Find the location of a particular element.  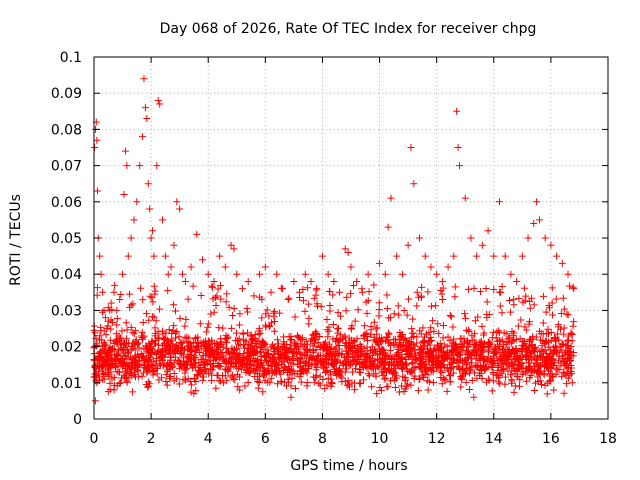

y-tick-label: 0.07 is located at coordinates (66, 167).